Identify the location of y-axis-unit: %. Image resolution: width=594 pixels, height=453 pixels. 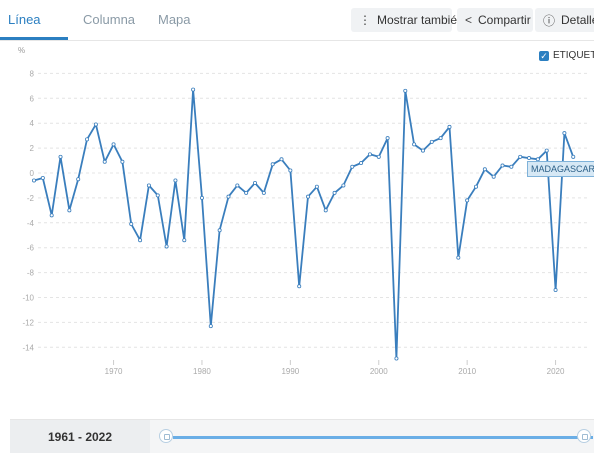
(22, 50).